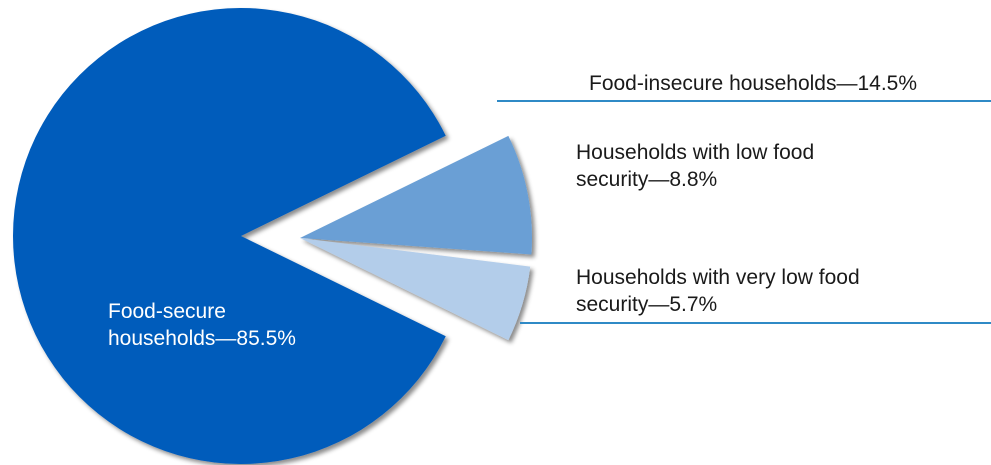 This screenshot has width=991, height=465. I want to click on slice-very-low-food-security, so click(415, 289).